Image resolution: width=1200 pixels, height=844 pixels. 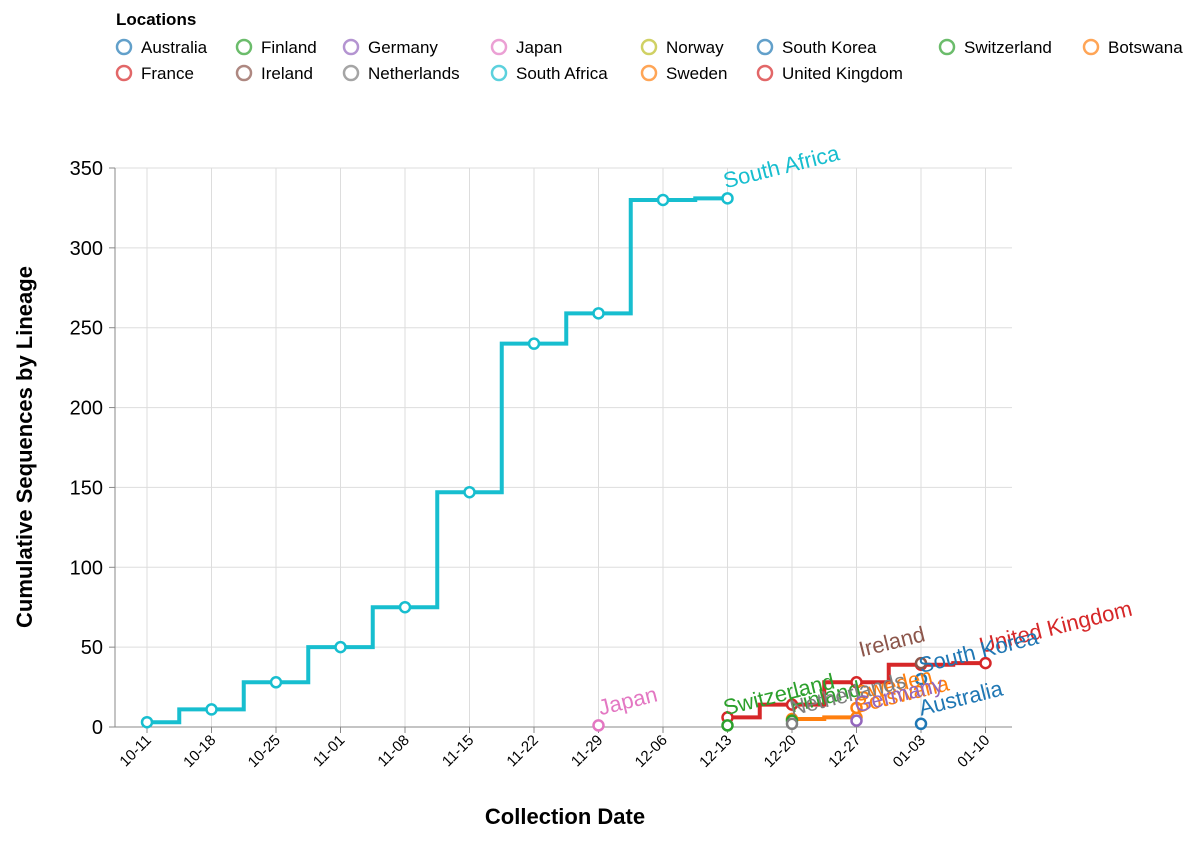 I want to click on x-axis-title: Collection Date, so click(x=565, y=816).